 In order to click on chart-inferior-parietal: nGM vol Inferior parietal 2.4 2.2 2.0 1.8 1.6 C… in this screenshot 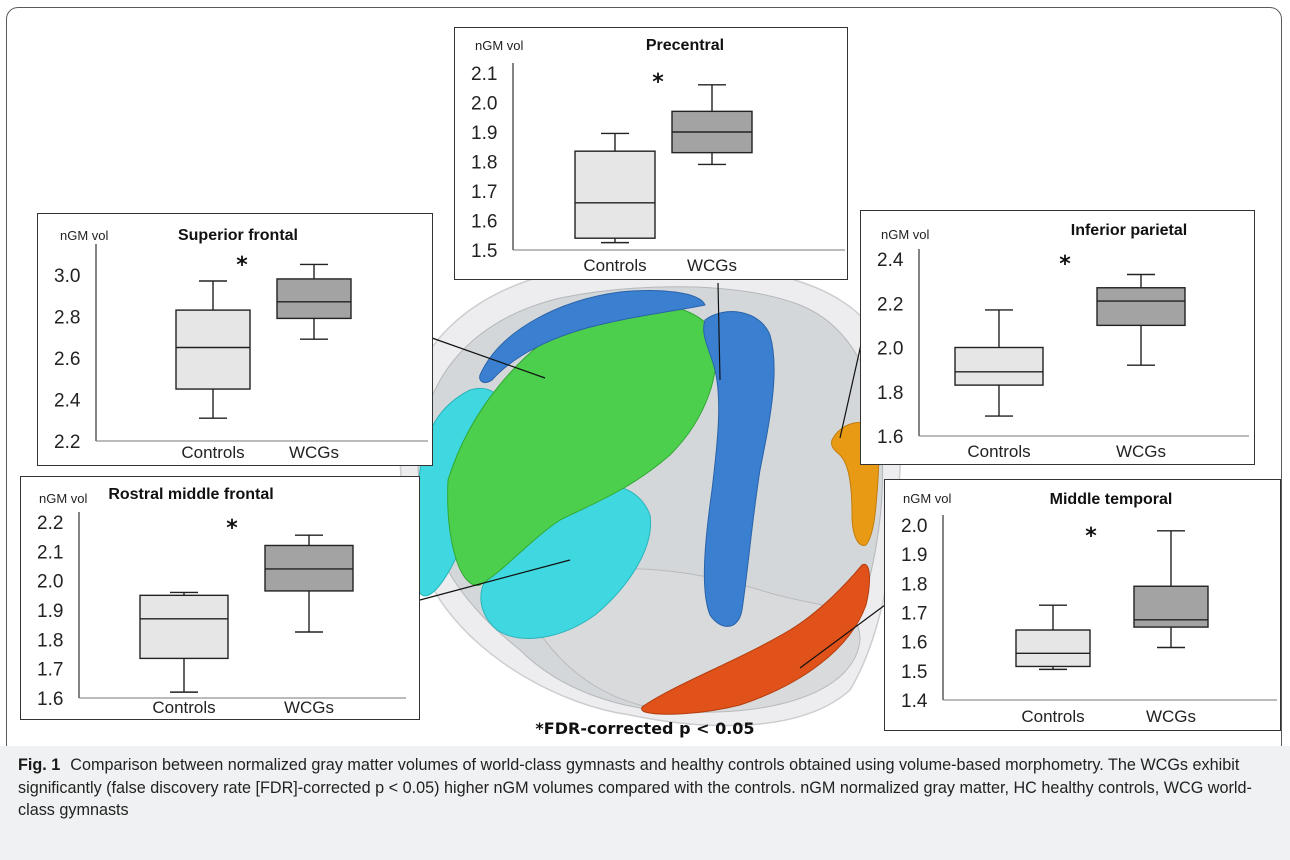, I will do `click(1057, 337)`.